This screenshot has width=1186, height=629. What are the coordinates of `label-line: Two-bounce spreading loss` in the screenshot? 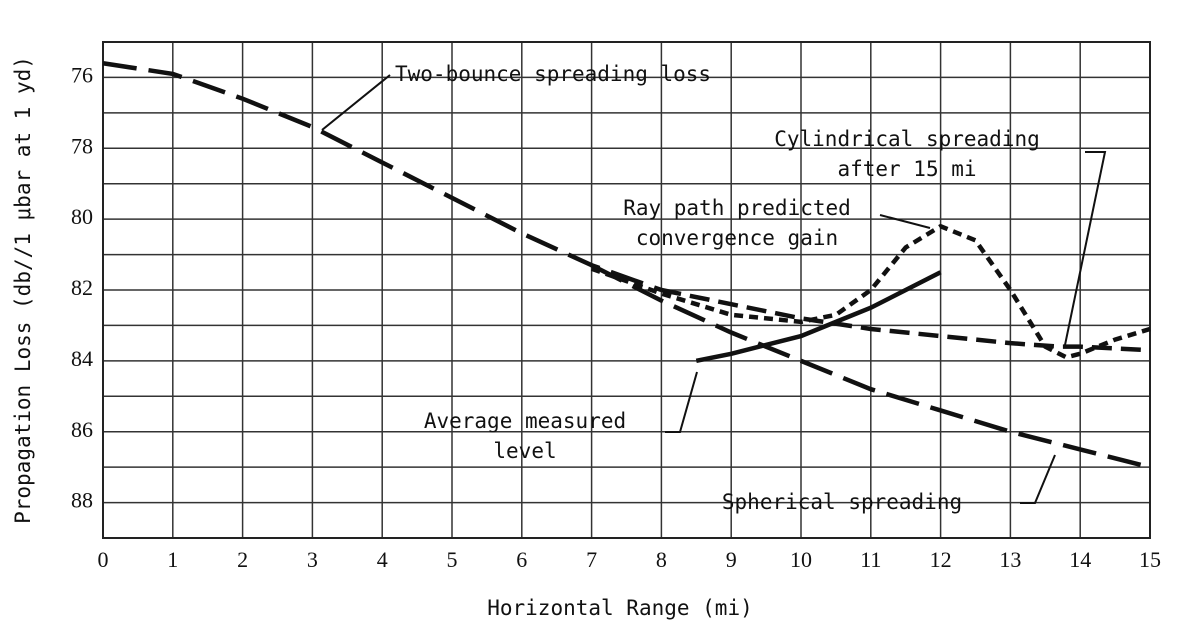 It's located at (553, 74).